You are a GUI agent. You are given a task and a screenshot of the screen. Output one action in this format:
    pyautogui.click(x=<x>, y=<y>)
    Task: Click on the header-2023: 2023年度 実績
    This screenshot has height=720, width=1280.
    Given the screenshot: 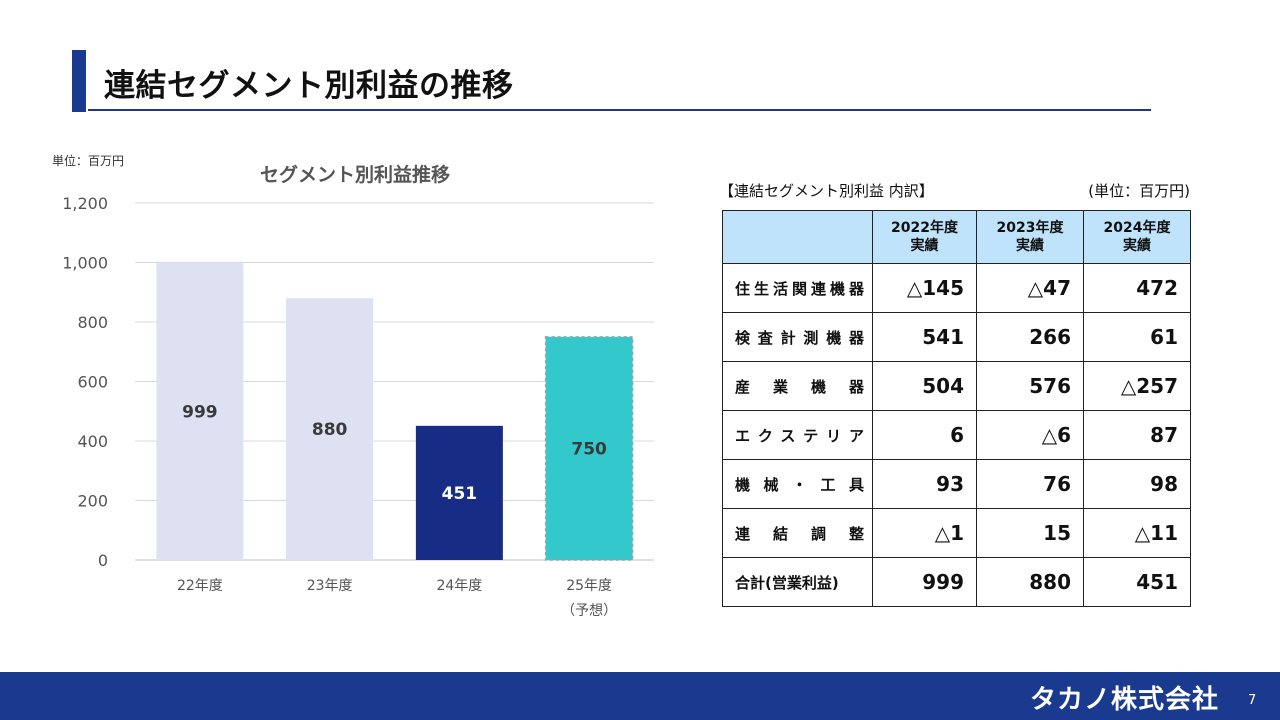 What is the action you would take?
    pyautogui.click(x=1030, y=237)
    